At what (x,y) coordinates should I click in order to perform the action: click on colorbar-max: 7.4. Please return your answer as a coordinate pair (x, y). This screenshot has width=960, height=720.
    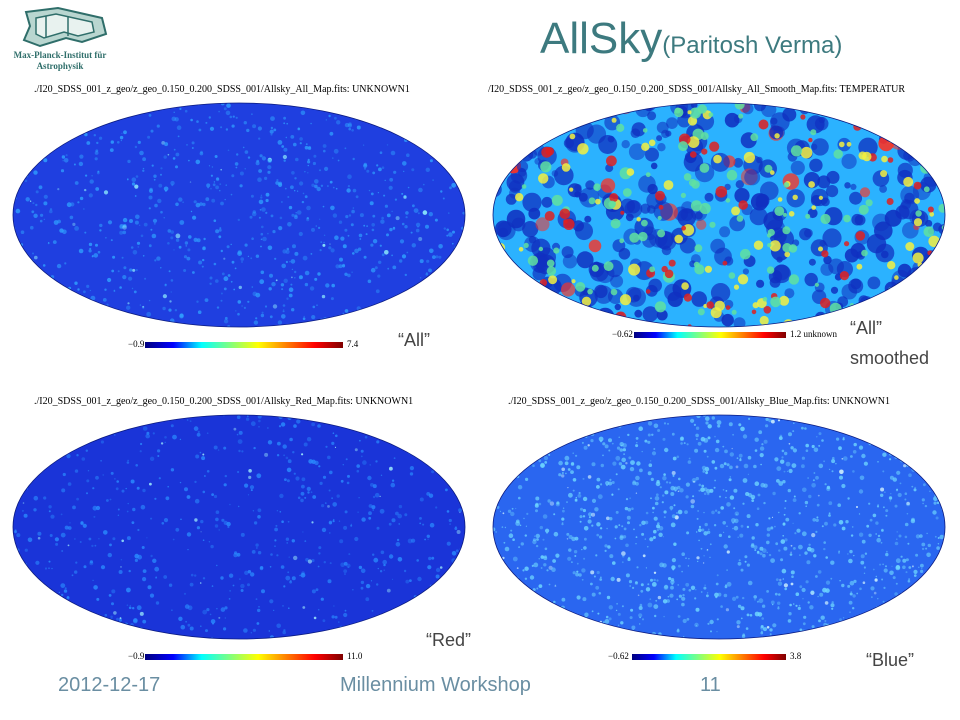
    Looking at the image, I should click on (353, 344).